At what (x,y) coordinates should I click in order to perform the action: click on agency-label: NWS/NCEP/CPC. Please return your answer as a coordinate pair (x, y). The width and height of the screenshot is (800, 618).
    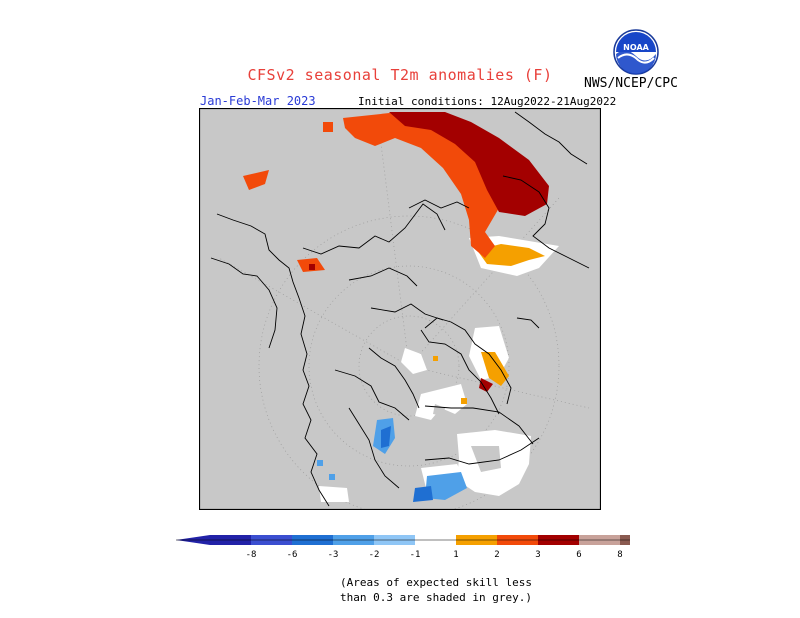
    Looking at the image, I should click on (631, 83).